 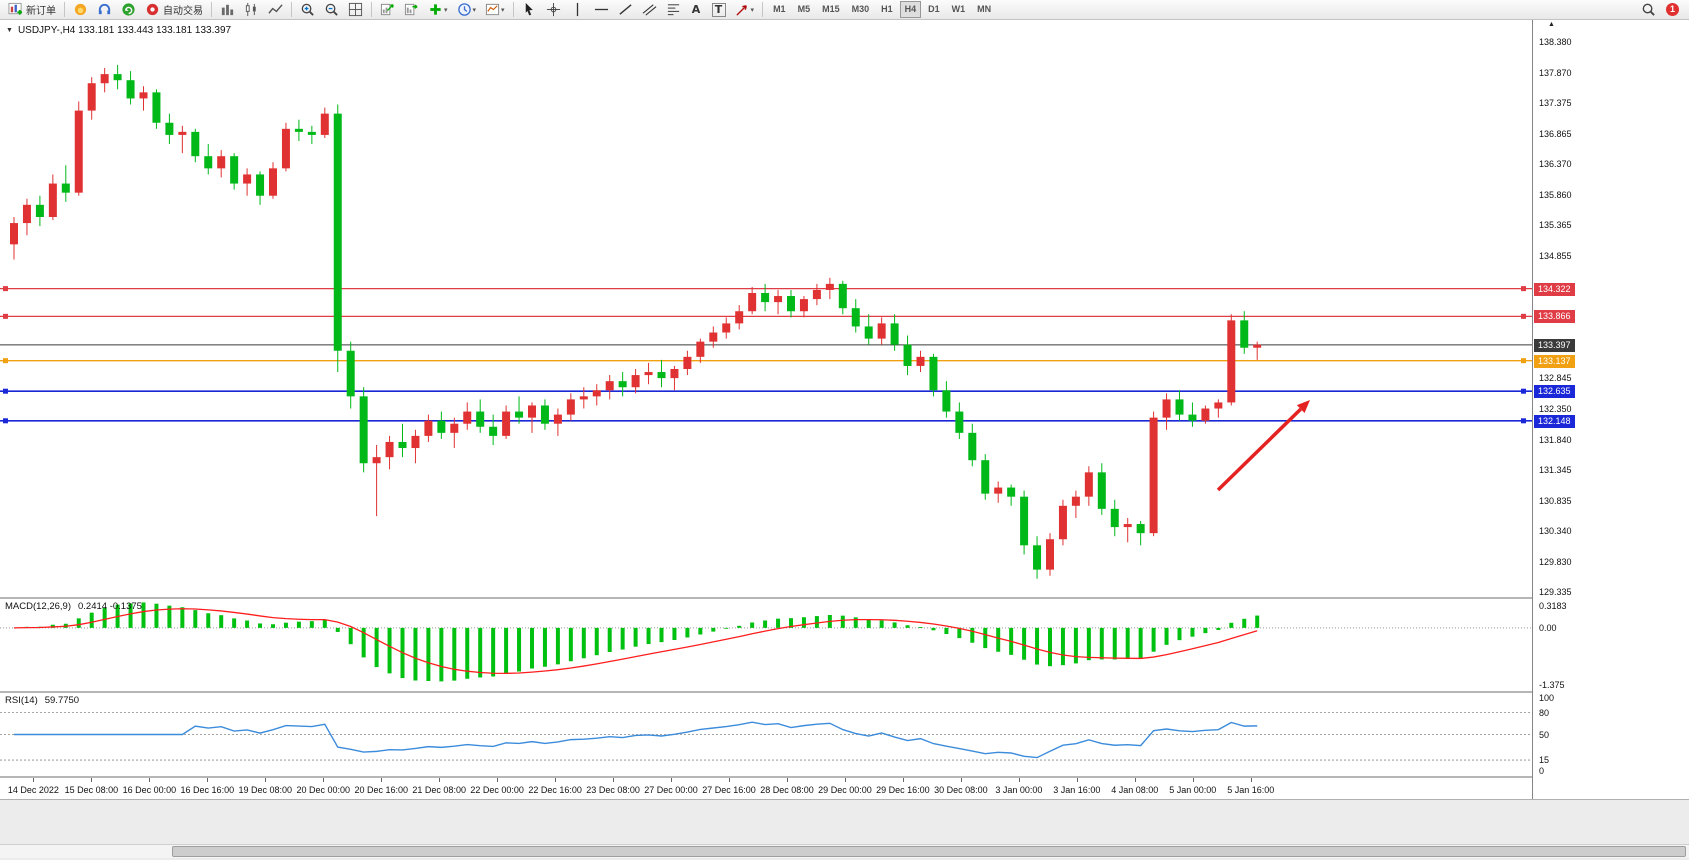 I want to click on timeframe-m5: M5, so click(x=804, y=9).